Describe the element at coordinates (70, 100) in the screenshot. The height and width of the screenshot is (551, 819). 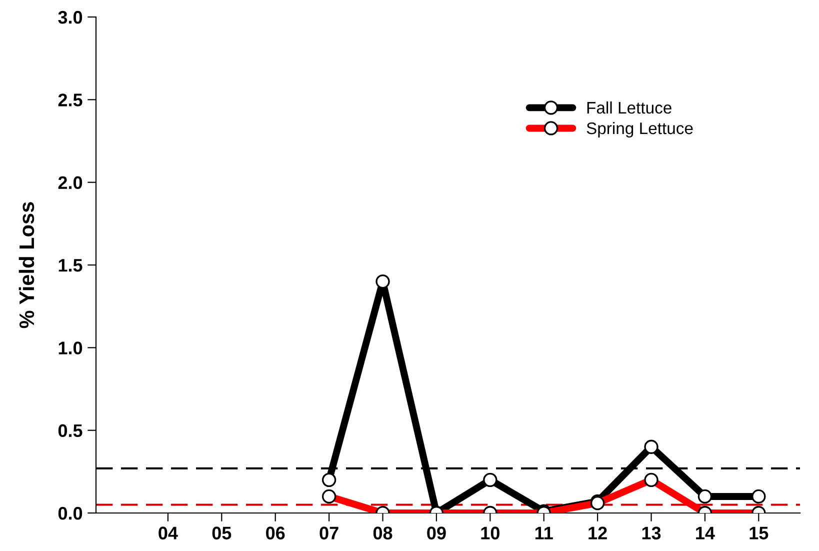
I see `y-tick-label: 2.5` at that location.